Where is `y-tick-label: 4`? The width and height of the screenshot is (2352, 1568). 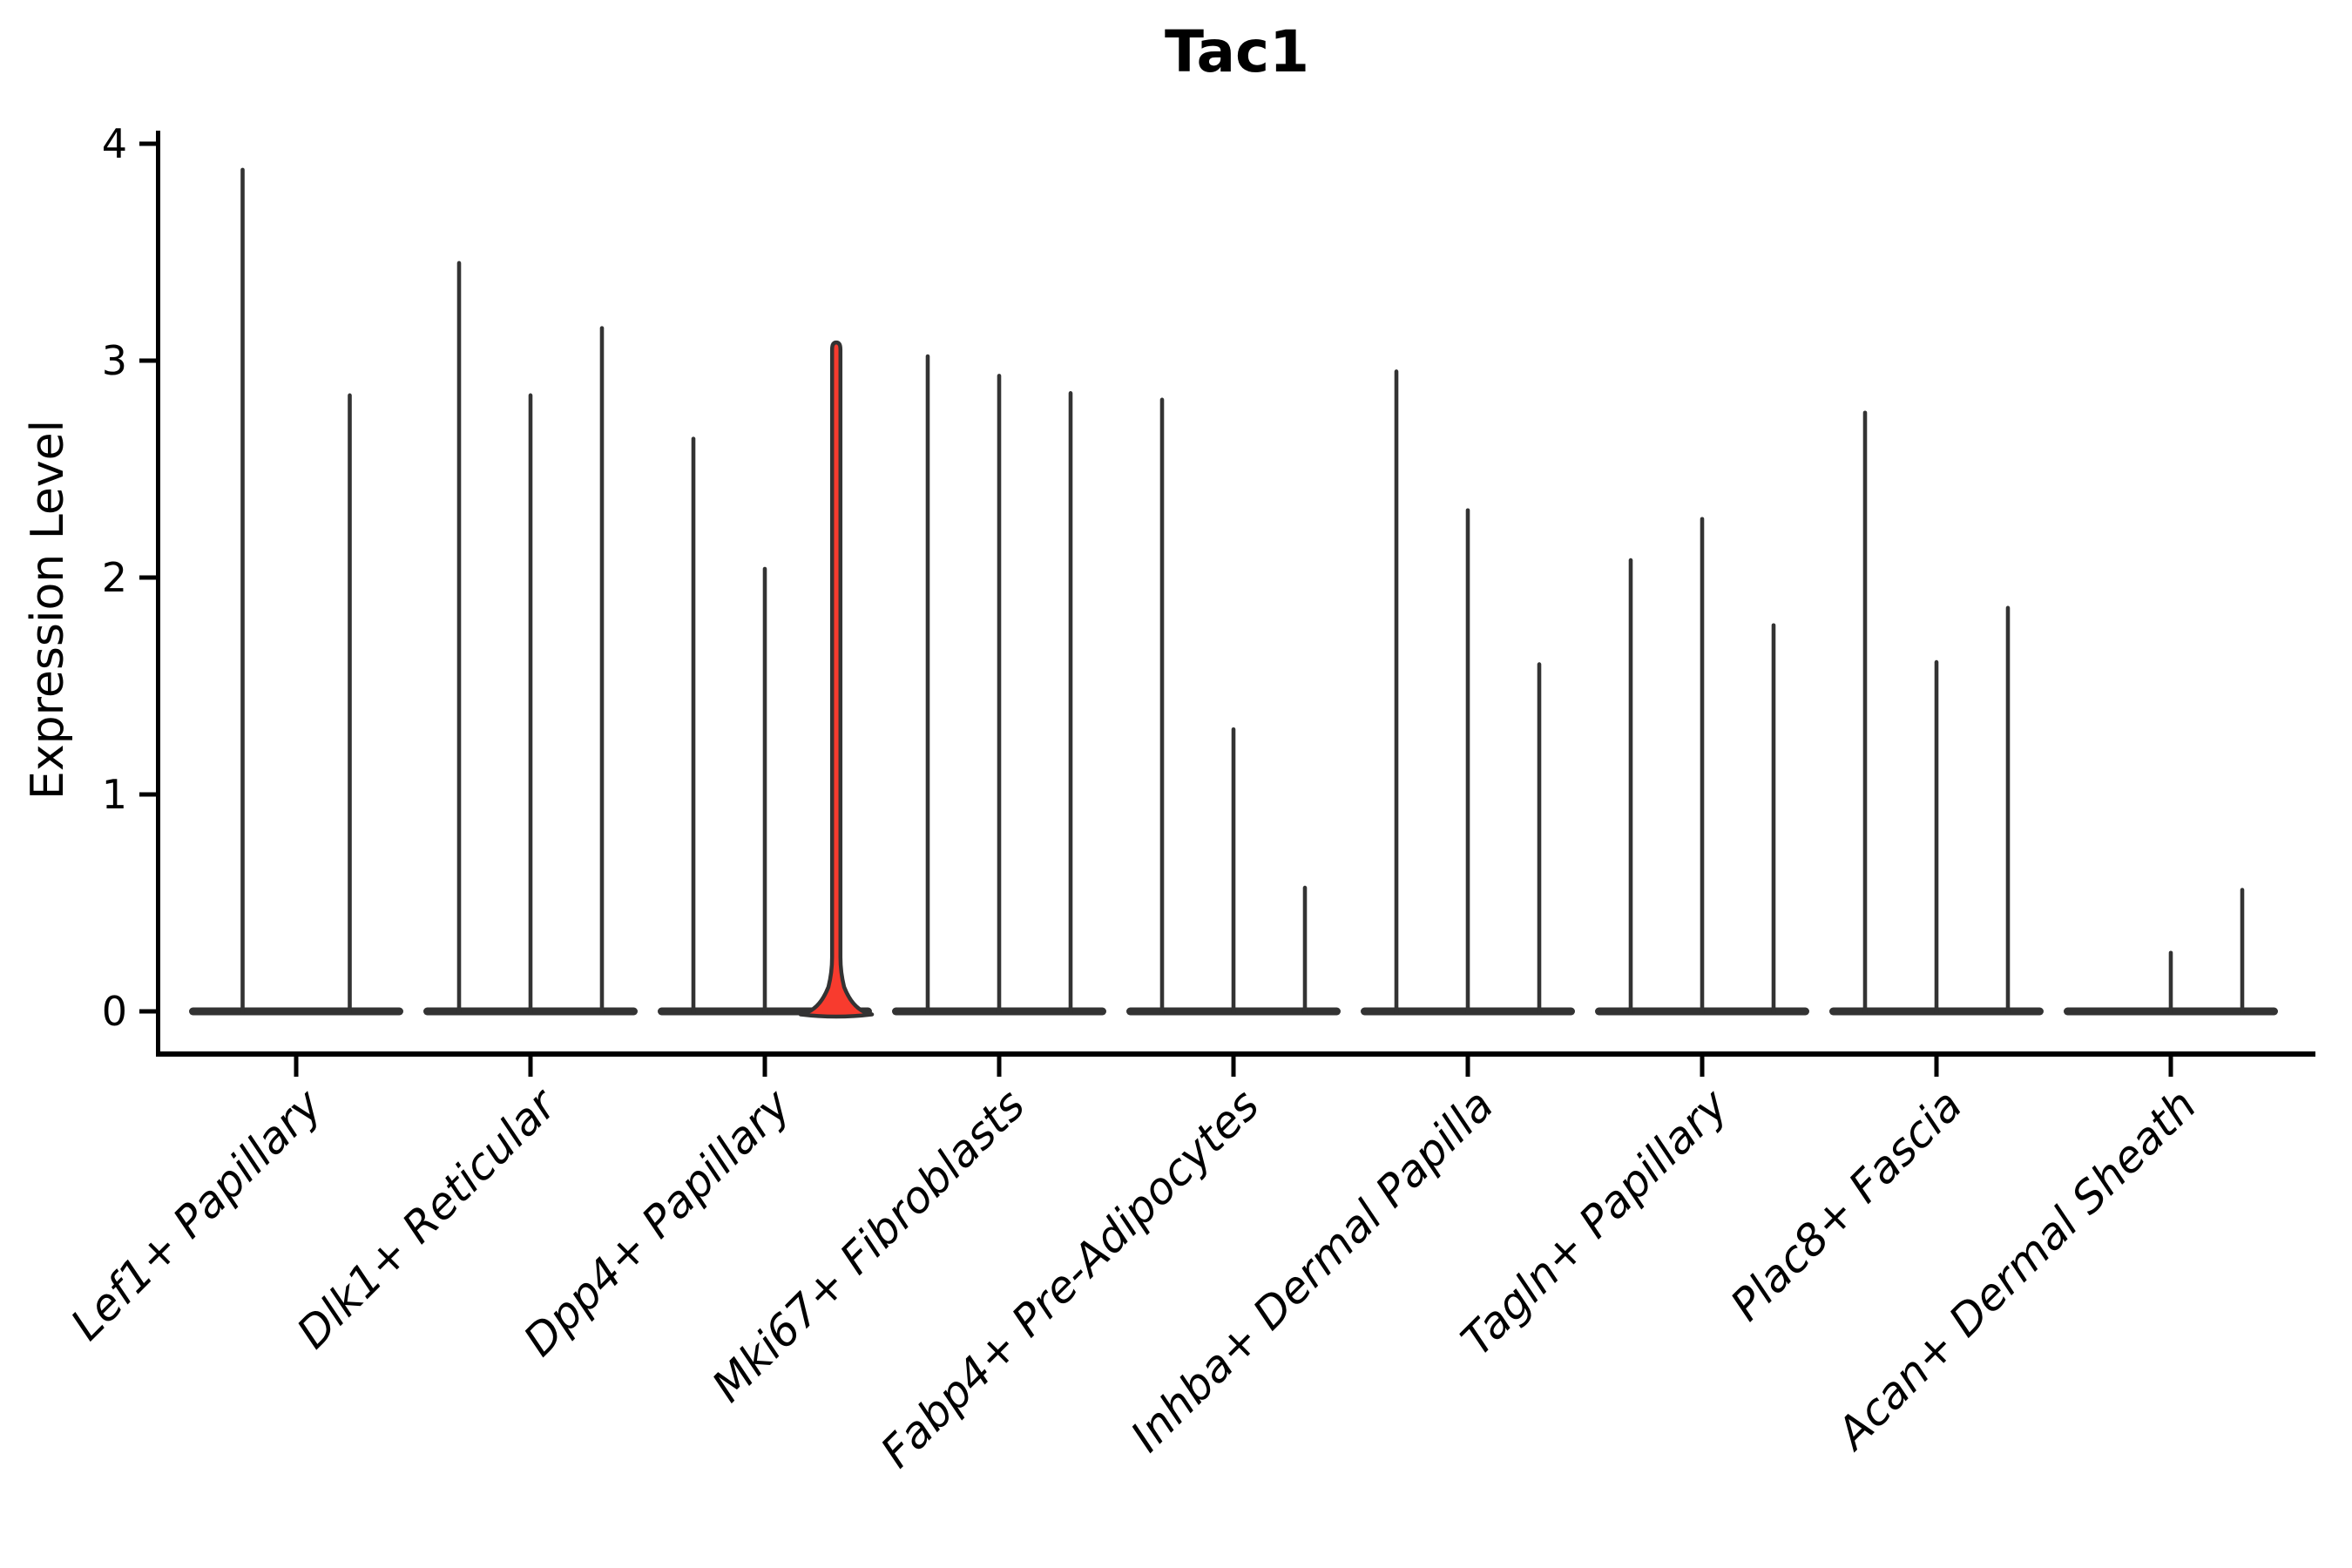
y-tick-label: 4 is located at coordinates (114, 143).